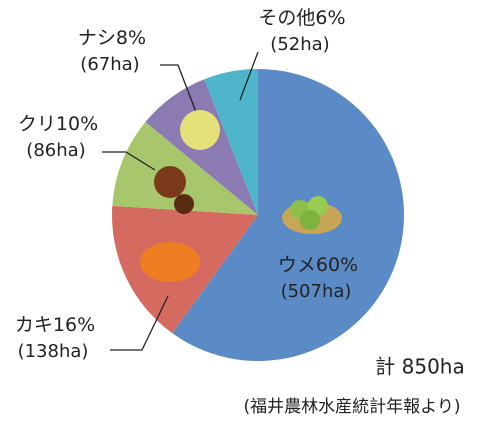  What do you see at coordinates (337, 265) in the screenshot?
I see `value-label: 60%` at bounding box center [337, 265].